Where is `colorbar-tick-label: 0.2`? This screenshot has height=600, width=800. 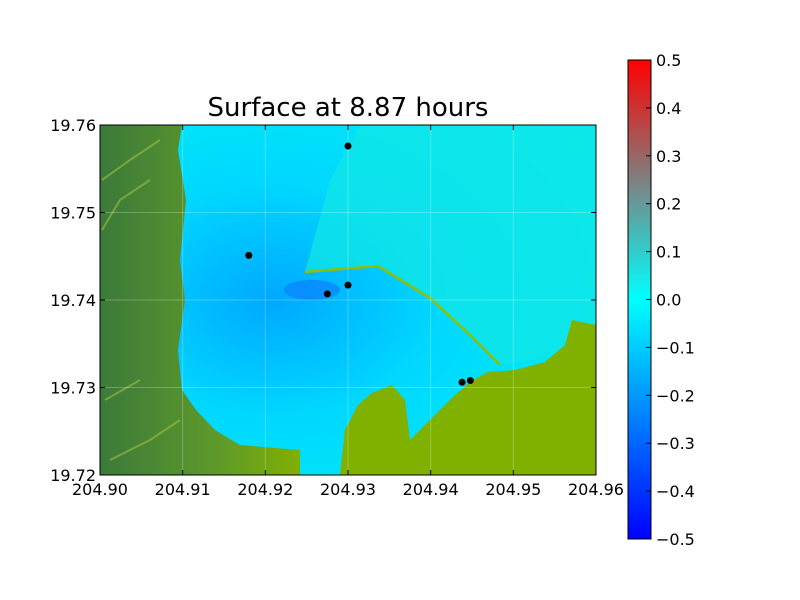 colorbar-tick-label: 0.2 is located at coordinates (668, 204).